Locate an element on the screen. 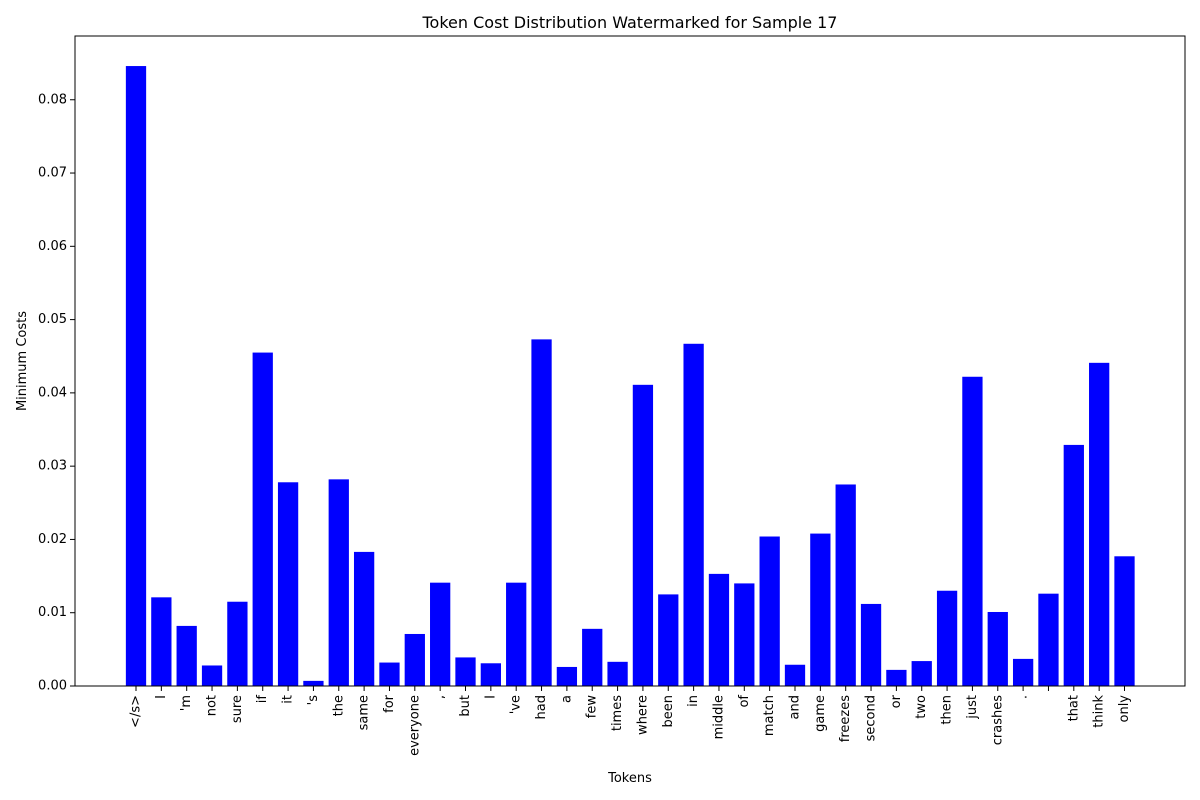 Image resolution: width=1200 pixels, height=800 pixels. x-tick-label: 've is located at coordinates (516, 704).